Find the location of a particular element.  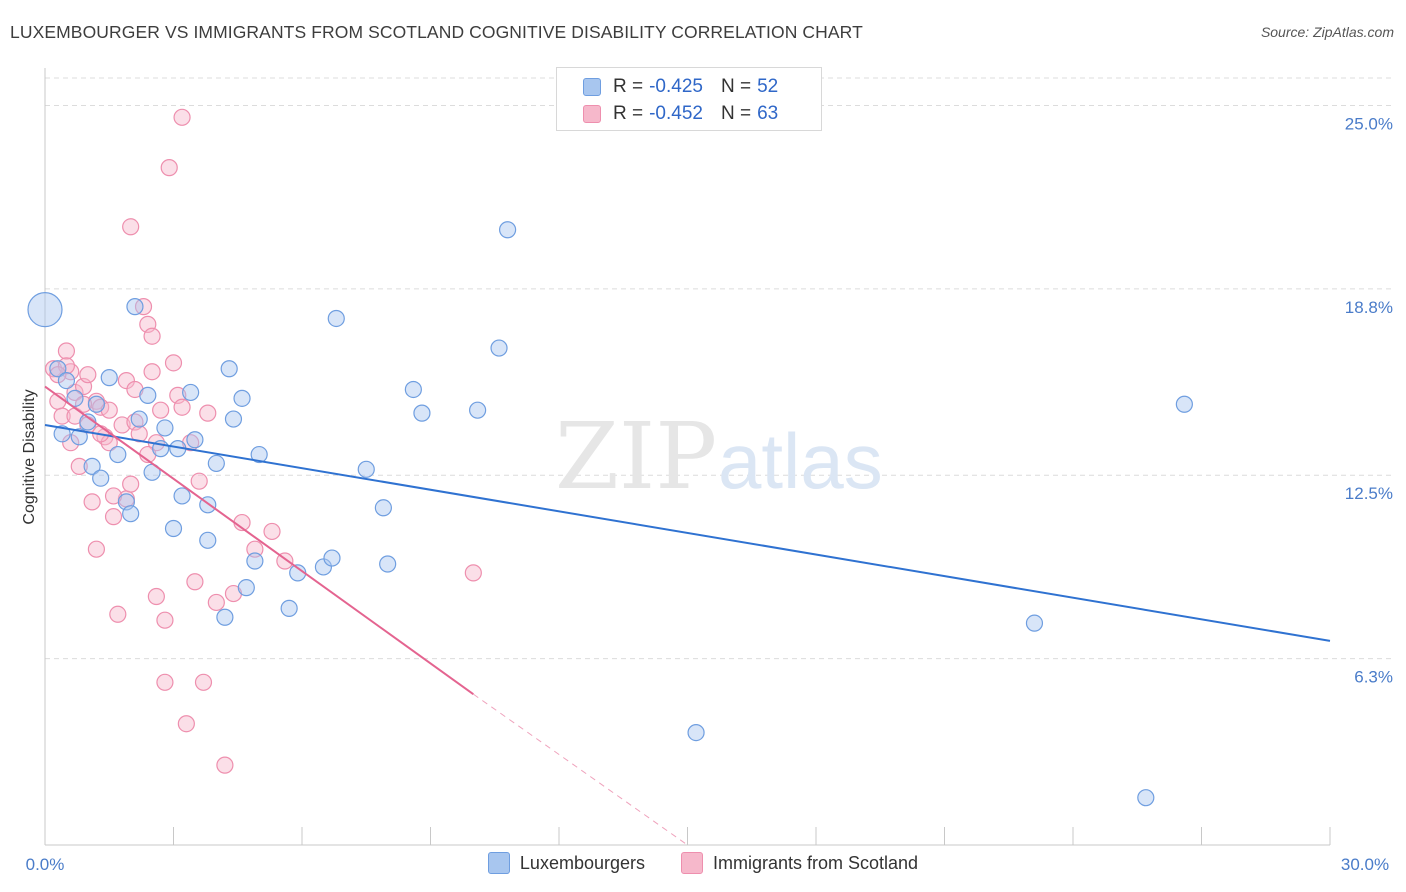

y-tick-label: 25.0% is located at coordinates (1369, 123).